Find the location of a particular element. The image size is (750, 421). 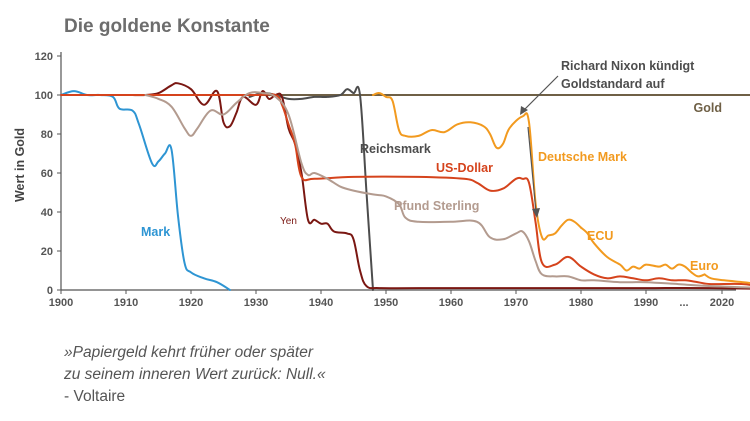

series-label-us-dollar: US-Dollar is located at coordinates (464, 168).